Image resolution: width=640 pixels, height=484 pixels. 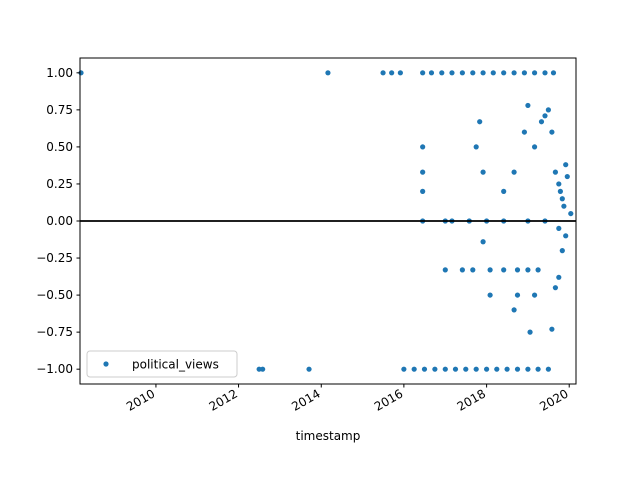 What do you see at coordinates (106, 364) in the screenshot?
I see `legend-marker` at bounding box center [106, 364].